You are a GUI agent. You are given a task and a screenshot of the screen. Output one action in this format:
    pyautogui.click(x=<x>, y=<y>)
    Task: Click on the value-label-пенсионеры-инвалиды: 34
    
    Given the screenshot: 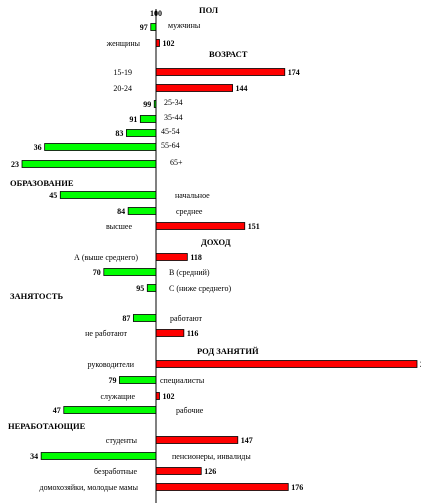 What is the action you would take?
    pyautogui.click(x=34, y=456)
    